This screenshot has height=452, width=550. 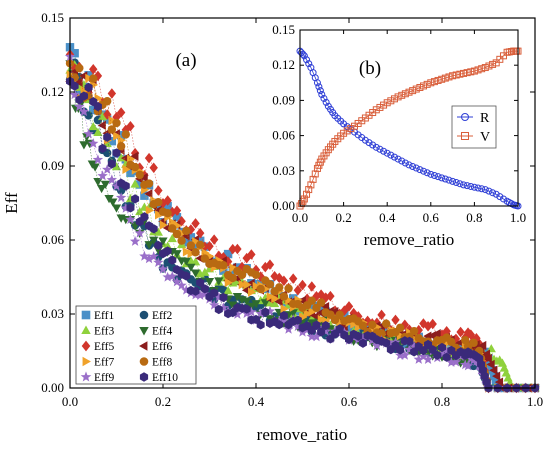 What do you see at coordinates (52, 387) in the screenshot?
I see `main-y-tick-label: 0.00` at bounding box center [52, 387].